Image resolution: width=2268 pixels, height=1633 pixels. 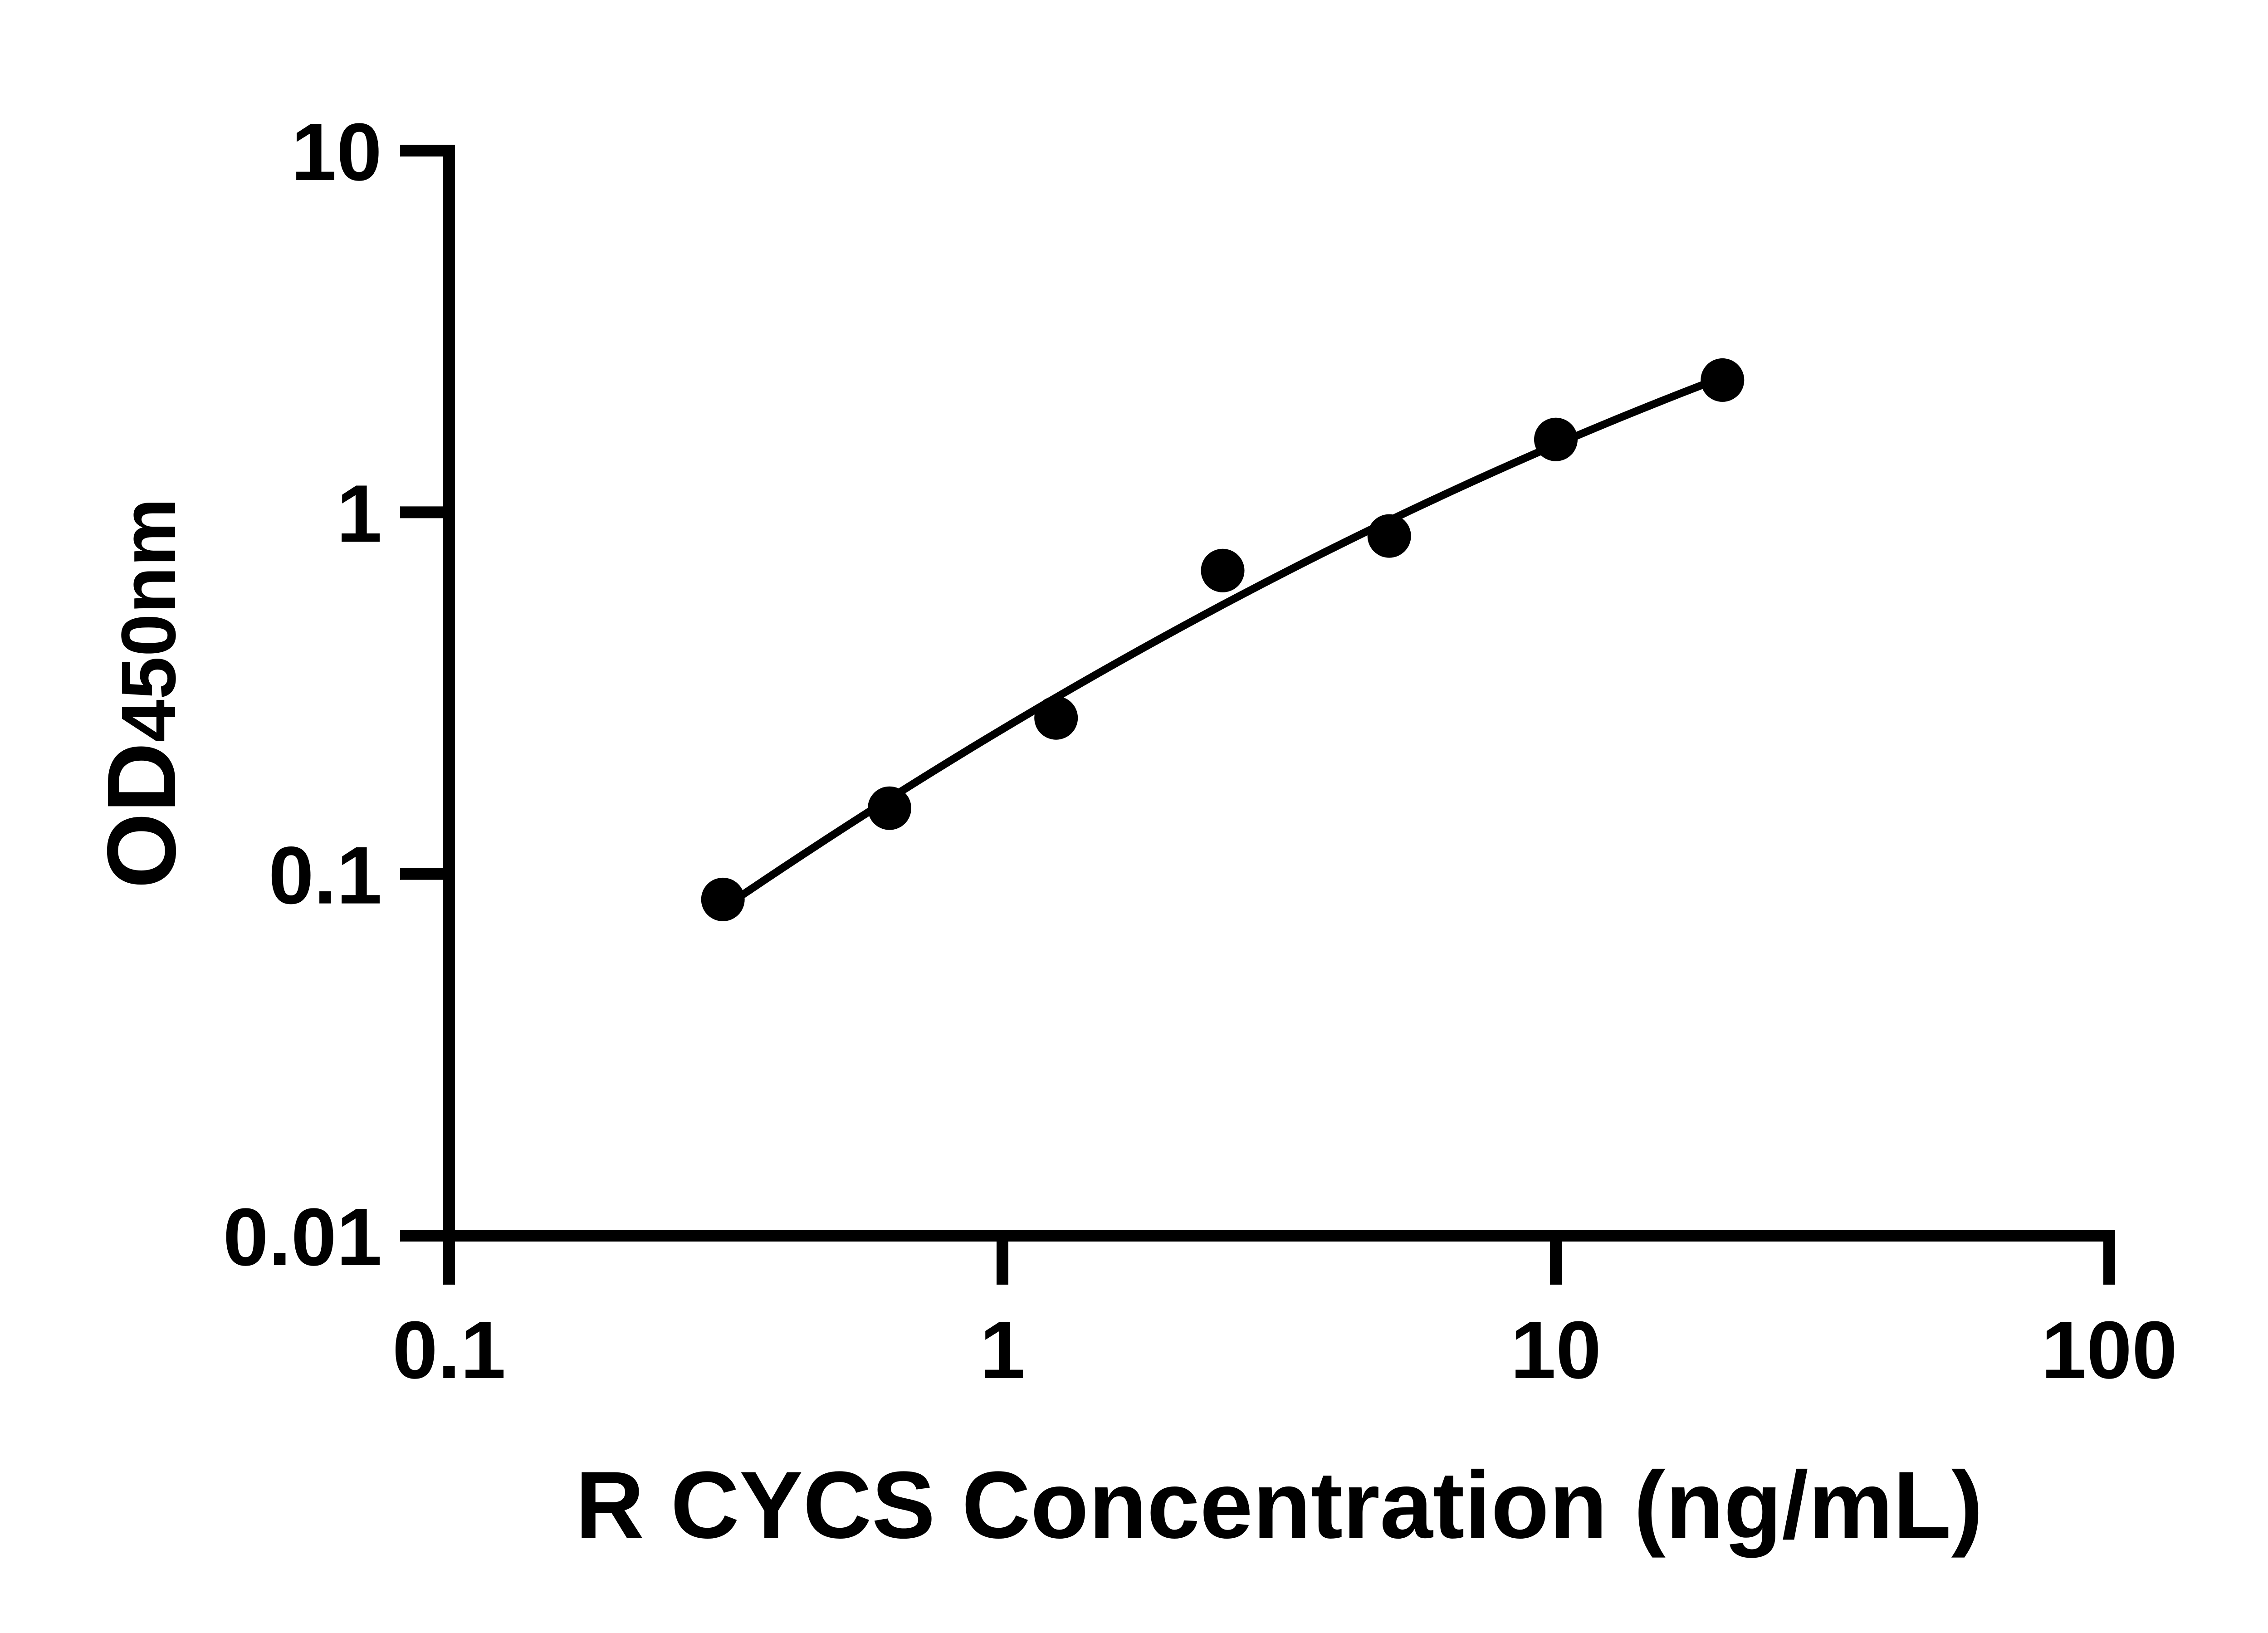 What do you see at coordinates (1279, 1505) in the screenshot?
I see `x-axis-title: R CYCS Concentration (ng/mL)` at bounding box center [1279, 1505].